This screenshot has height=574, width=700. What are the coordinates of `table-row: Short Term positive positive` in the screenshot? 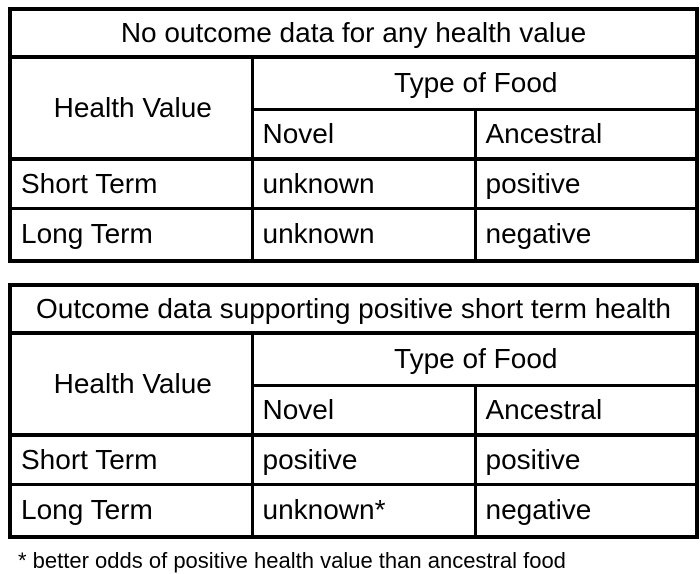 It's located at (353, 459).